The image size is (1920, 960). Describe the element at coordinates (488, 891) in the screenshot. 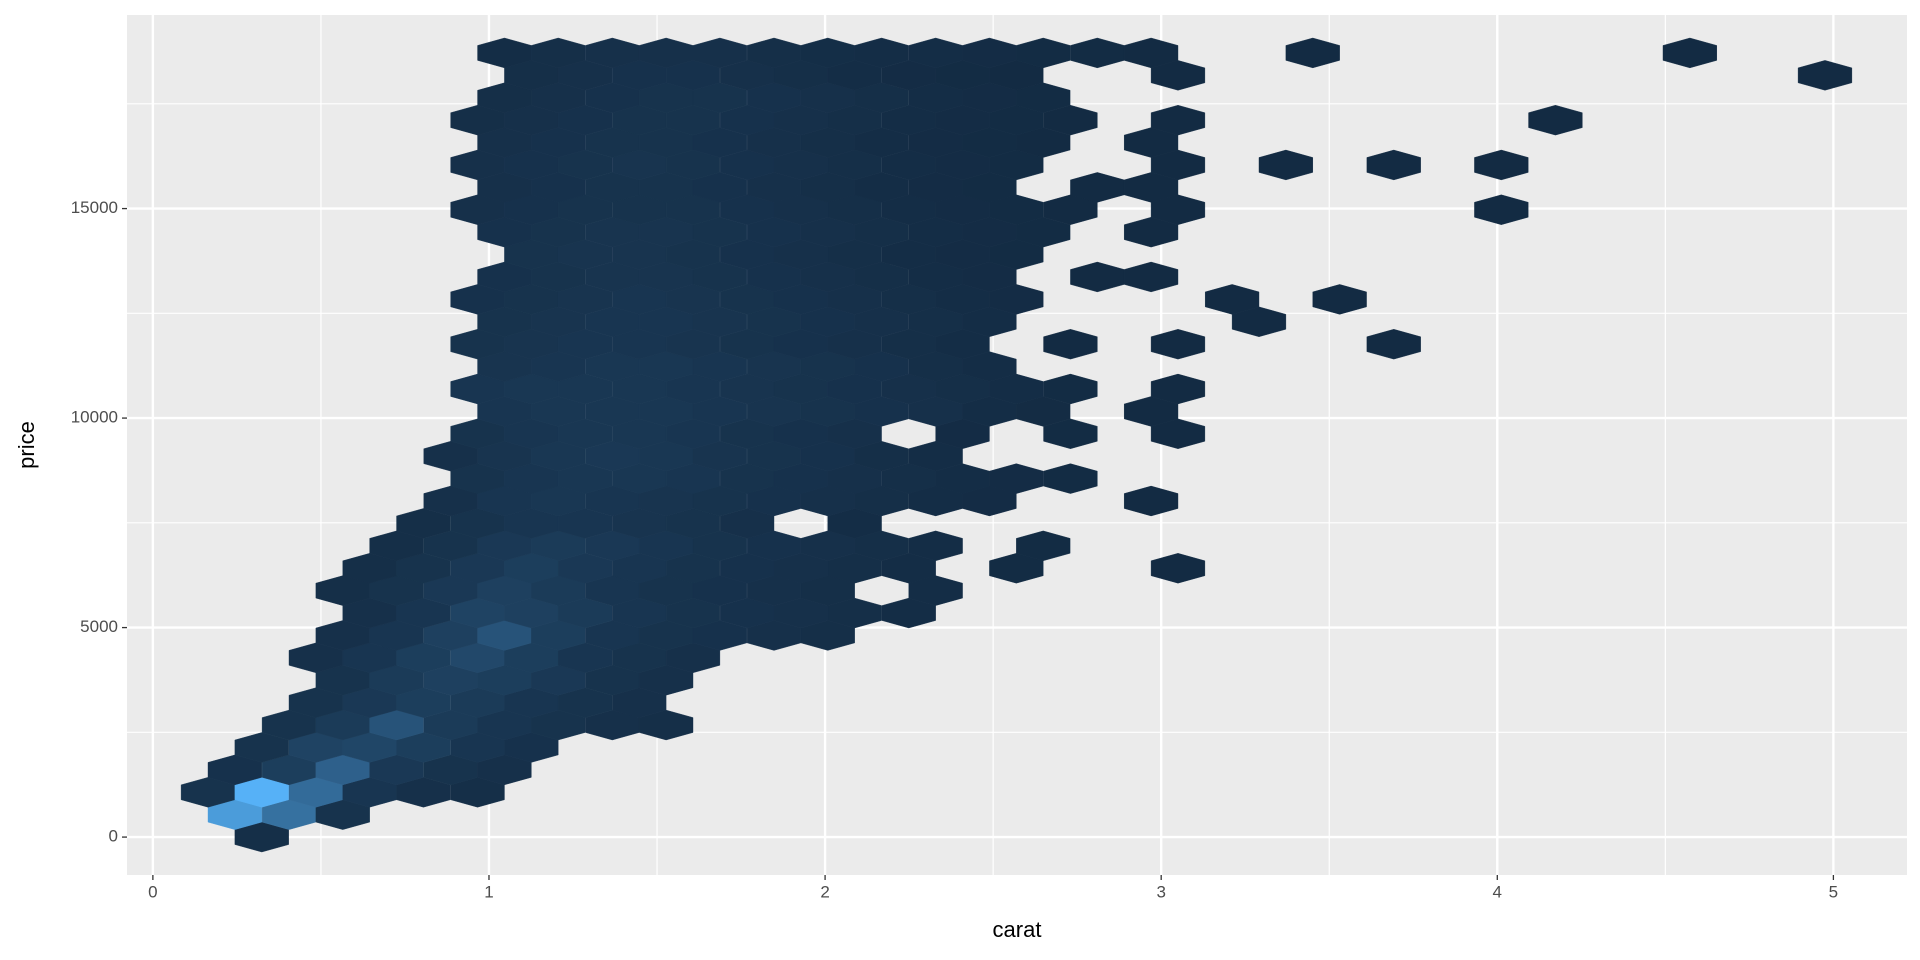

I see `x-tick-label: 1` at that location.